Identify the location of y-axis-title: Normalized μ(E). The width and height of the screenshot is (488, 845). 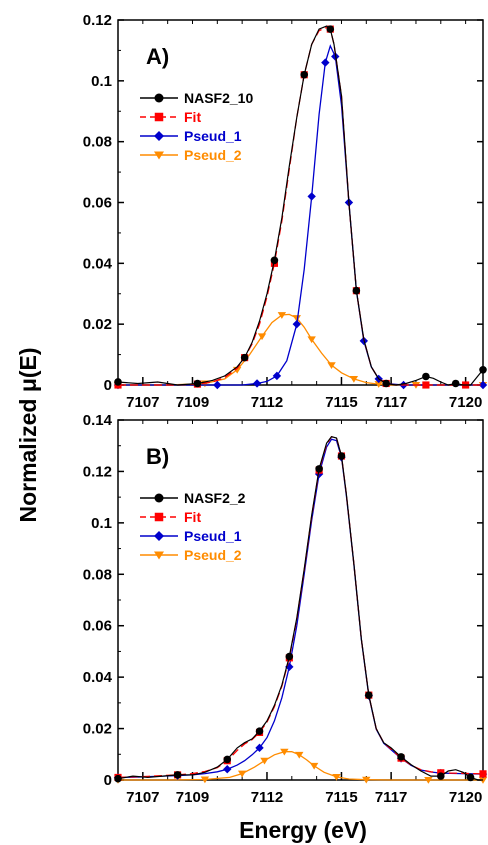
(28, 434).